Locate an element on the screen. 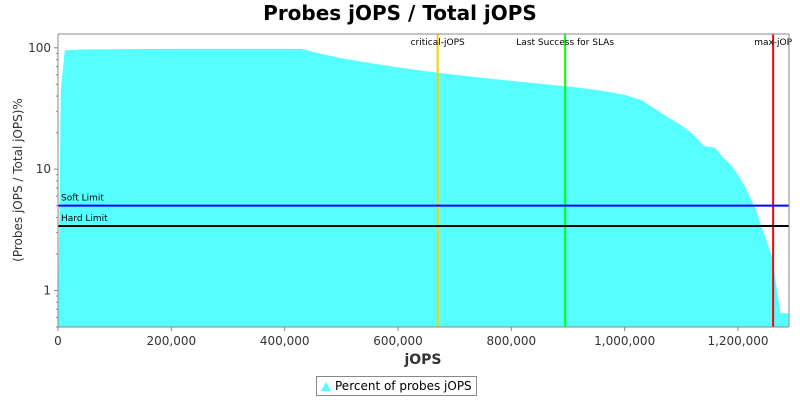 This screenshot has height=400, width=800. x-tick-label-4: 800,000 is located at coordinates (512, 341).